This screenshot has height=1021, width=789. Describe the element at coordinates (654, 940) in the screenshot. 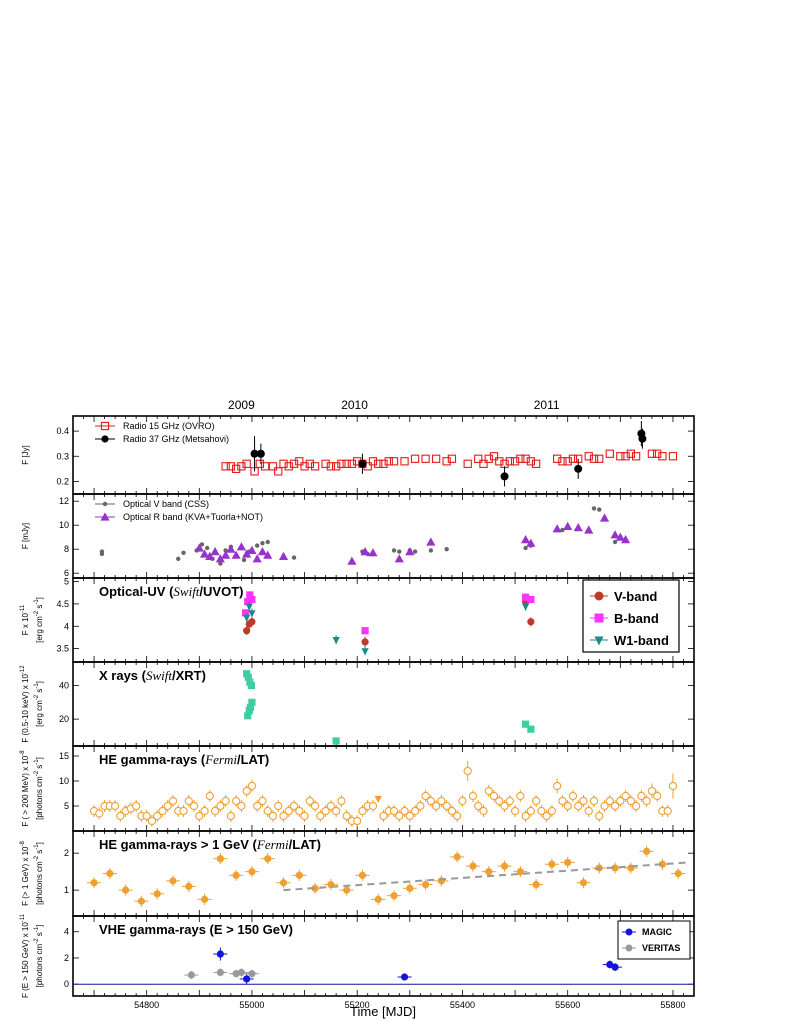

I see `legend-box` at that location.